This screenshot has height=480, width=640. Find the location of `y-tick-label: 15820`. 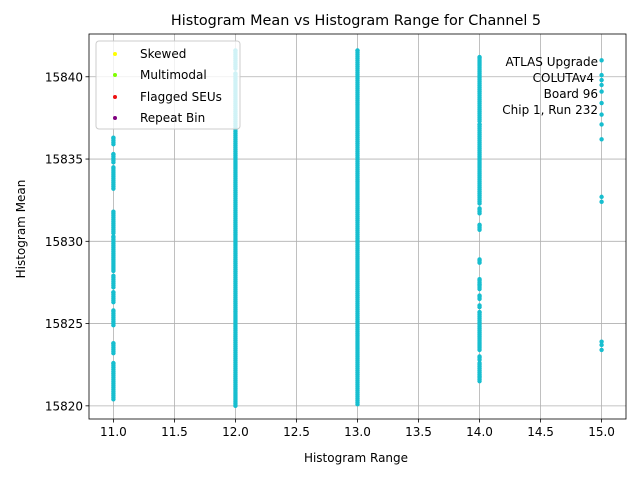

y-tick-label: 15820 is located at coordinates (64, 406).